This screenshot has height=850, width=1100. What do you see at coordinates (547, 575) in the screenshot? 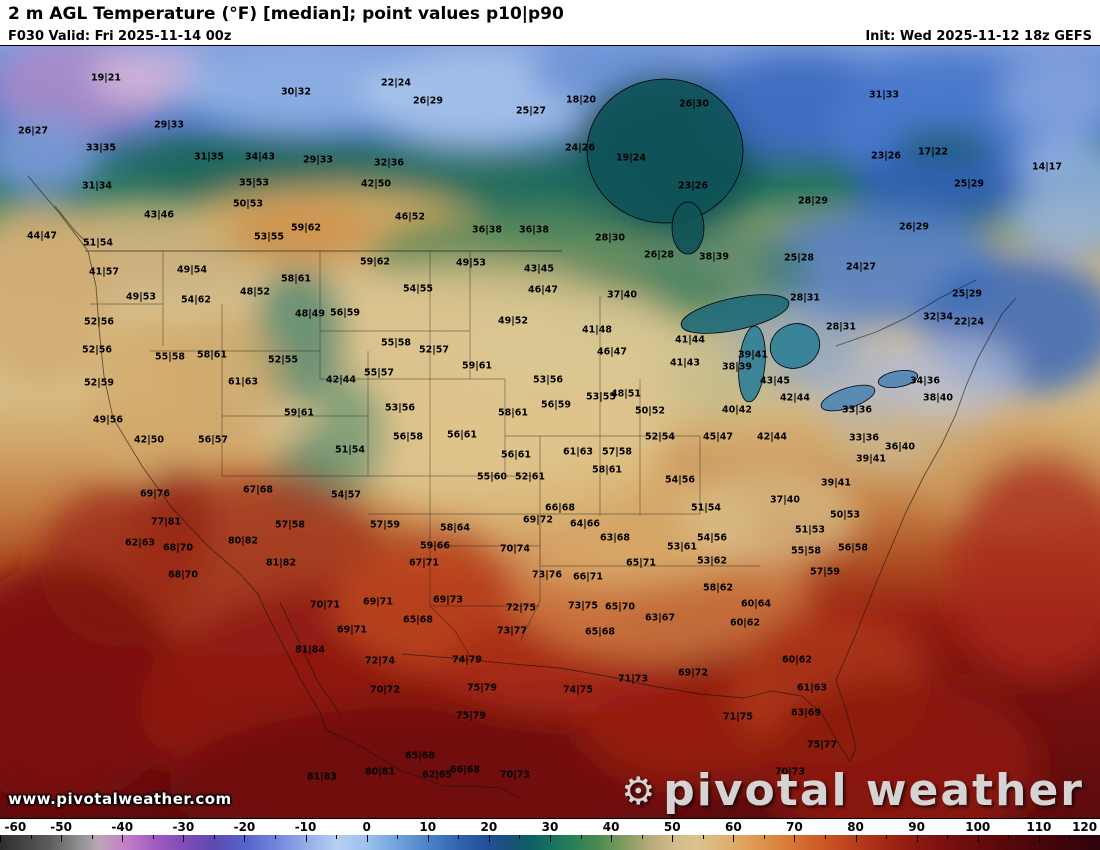
I see `point-value: 73|76` at bounding box center [547, 575].